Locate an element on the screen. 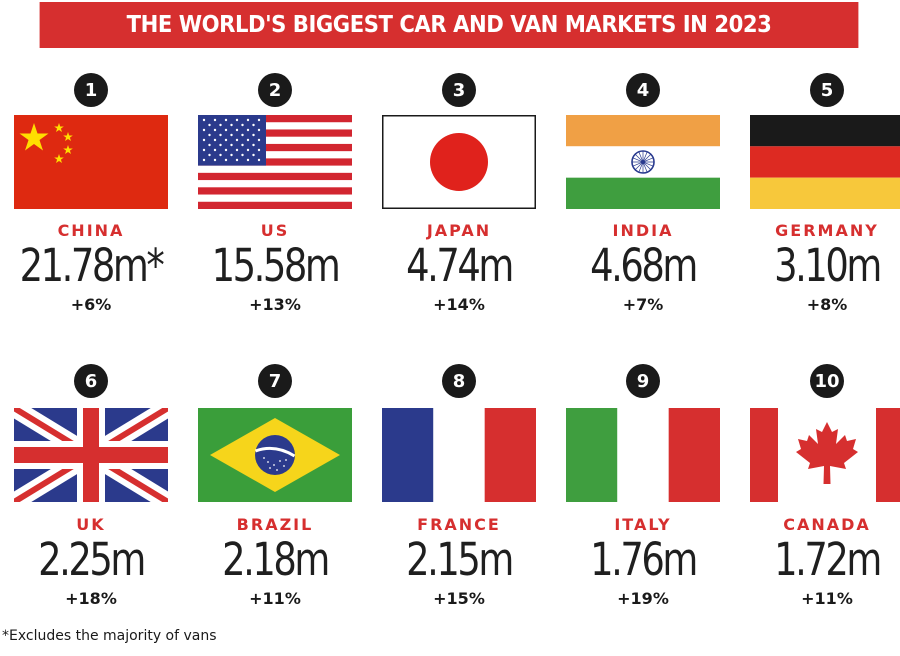 The image size is (900, 656). italy-flag-icon is located at coordinates (643, 455).